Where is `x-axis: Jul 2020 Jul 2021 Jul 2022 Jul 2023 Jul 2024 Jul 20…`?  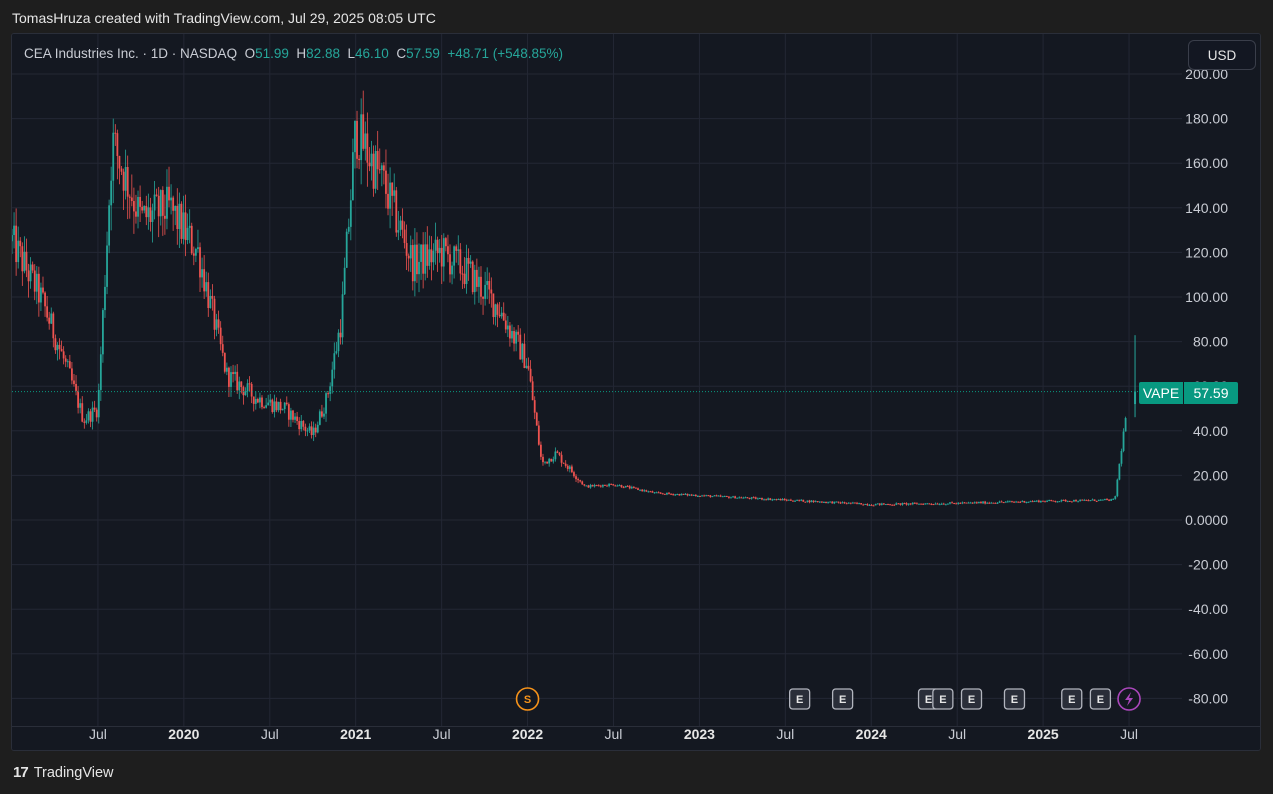 x-axis: Jul 2020 Jul 2021 Jul 2022 Jul 2023 Jul 2024 Jul 20… is located at coordinates (613, 734).